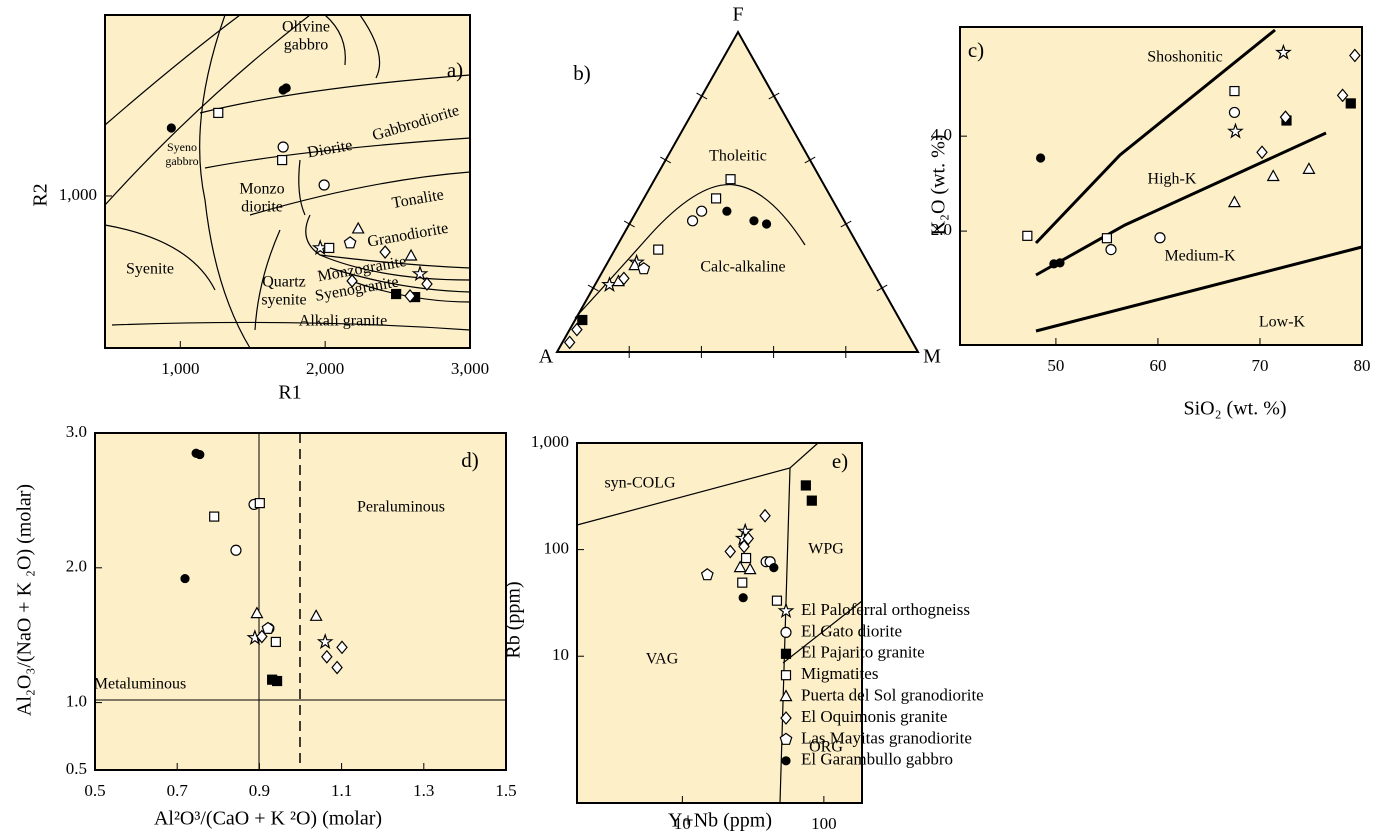 The image size is (1385, 834). Describe the element at coordinates (140, 684) in the screenshot. I see `field-label: Metaluminous` at that location.